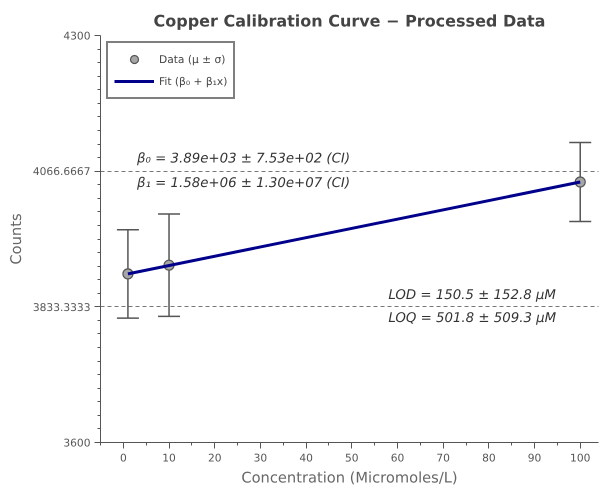 This screenshot has width=600, height=489. What do you see at coordinates (443, 458) in the screenshot?
I see `x-tick-label: 70` at bounding box center [443, 458].